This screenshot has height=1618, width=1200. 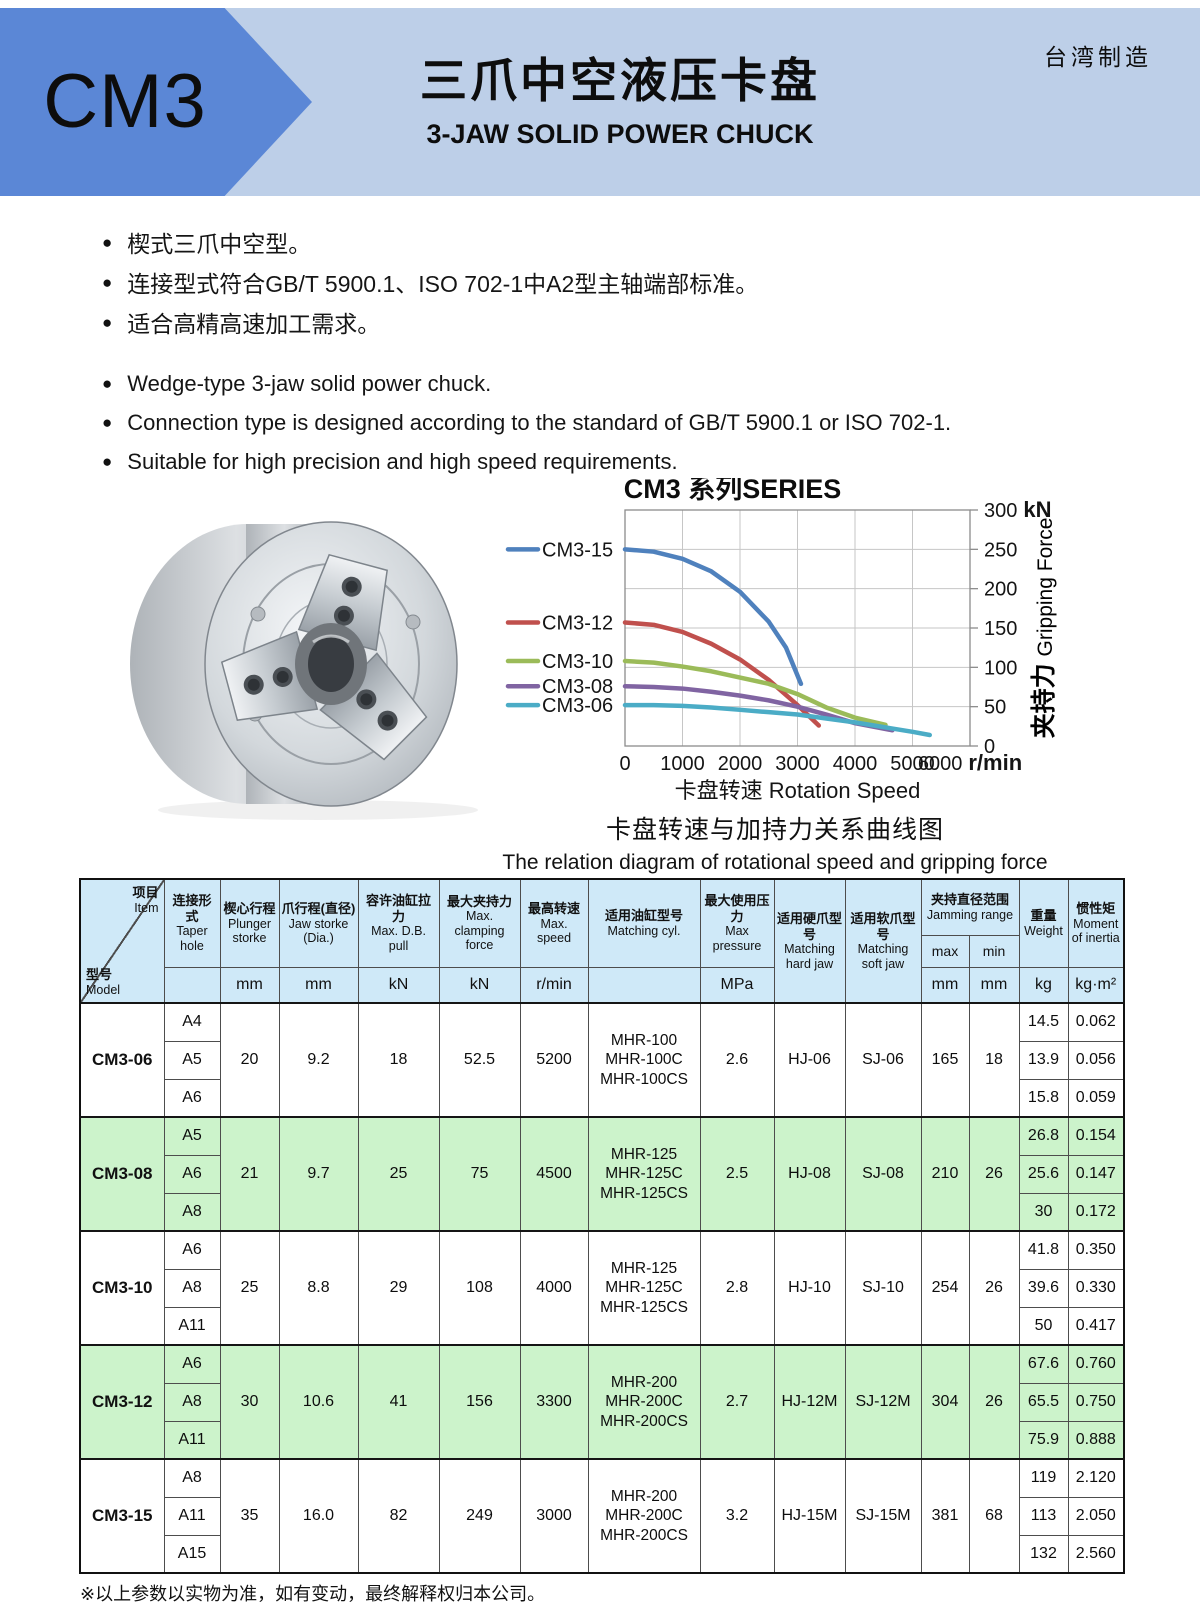 I want to click on table-cell: 9.7, so click(x=318, y=1174).